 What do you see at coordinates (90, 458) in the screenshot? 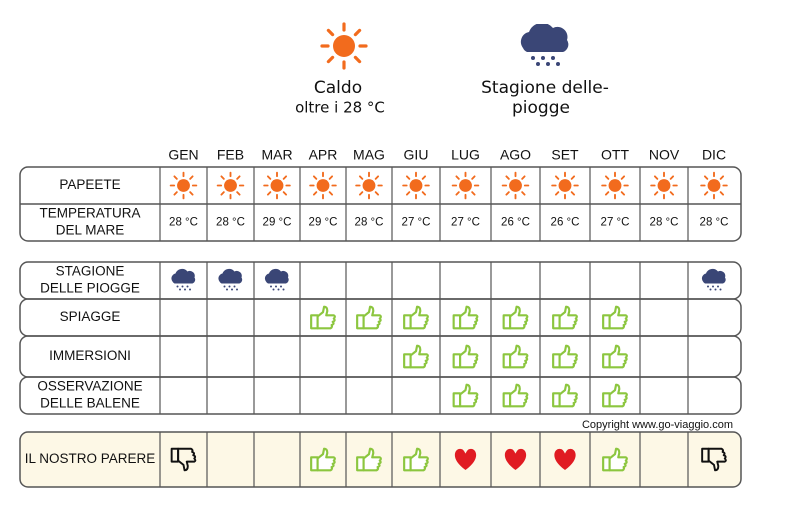
I see `row-label: IL NOSTRO PARERE` at bounding box center [90, 458].